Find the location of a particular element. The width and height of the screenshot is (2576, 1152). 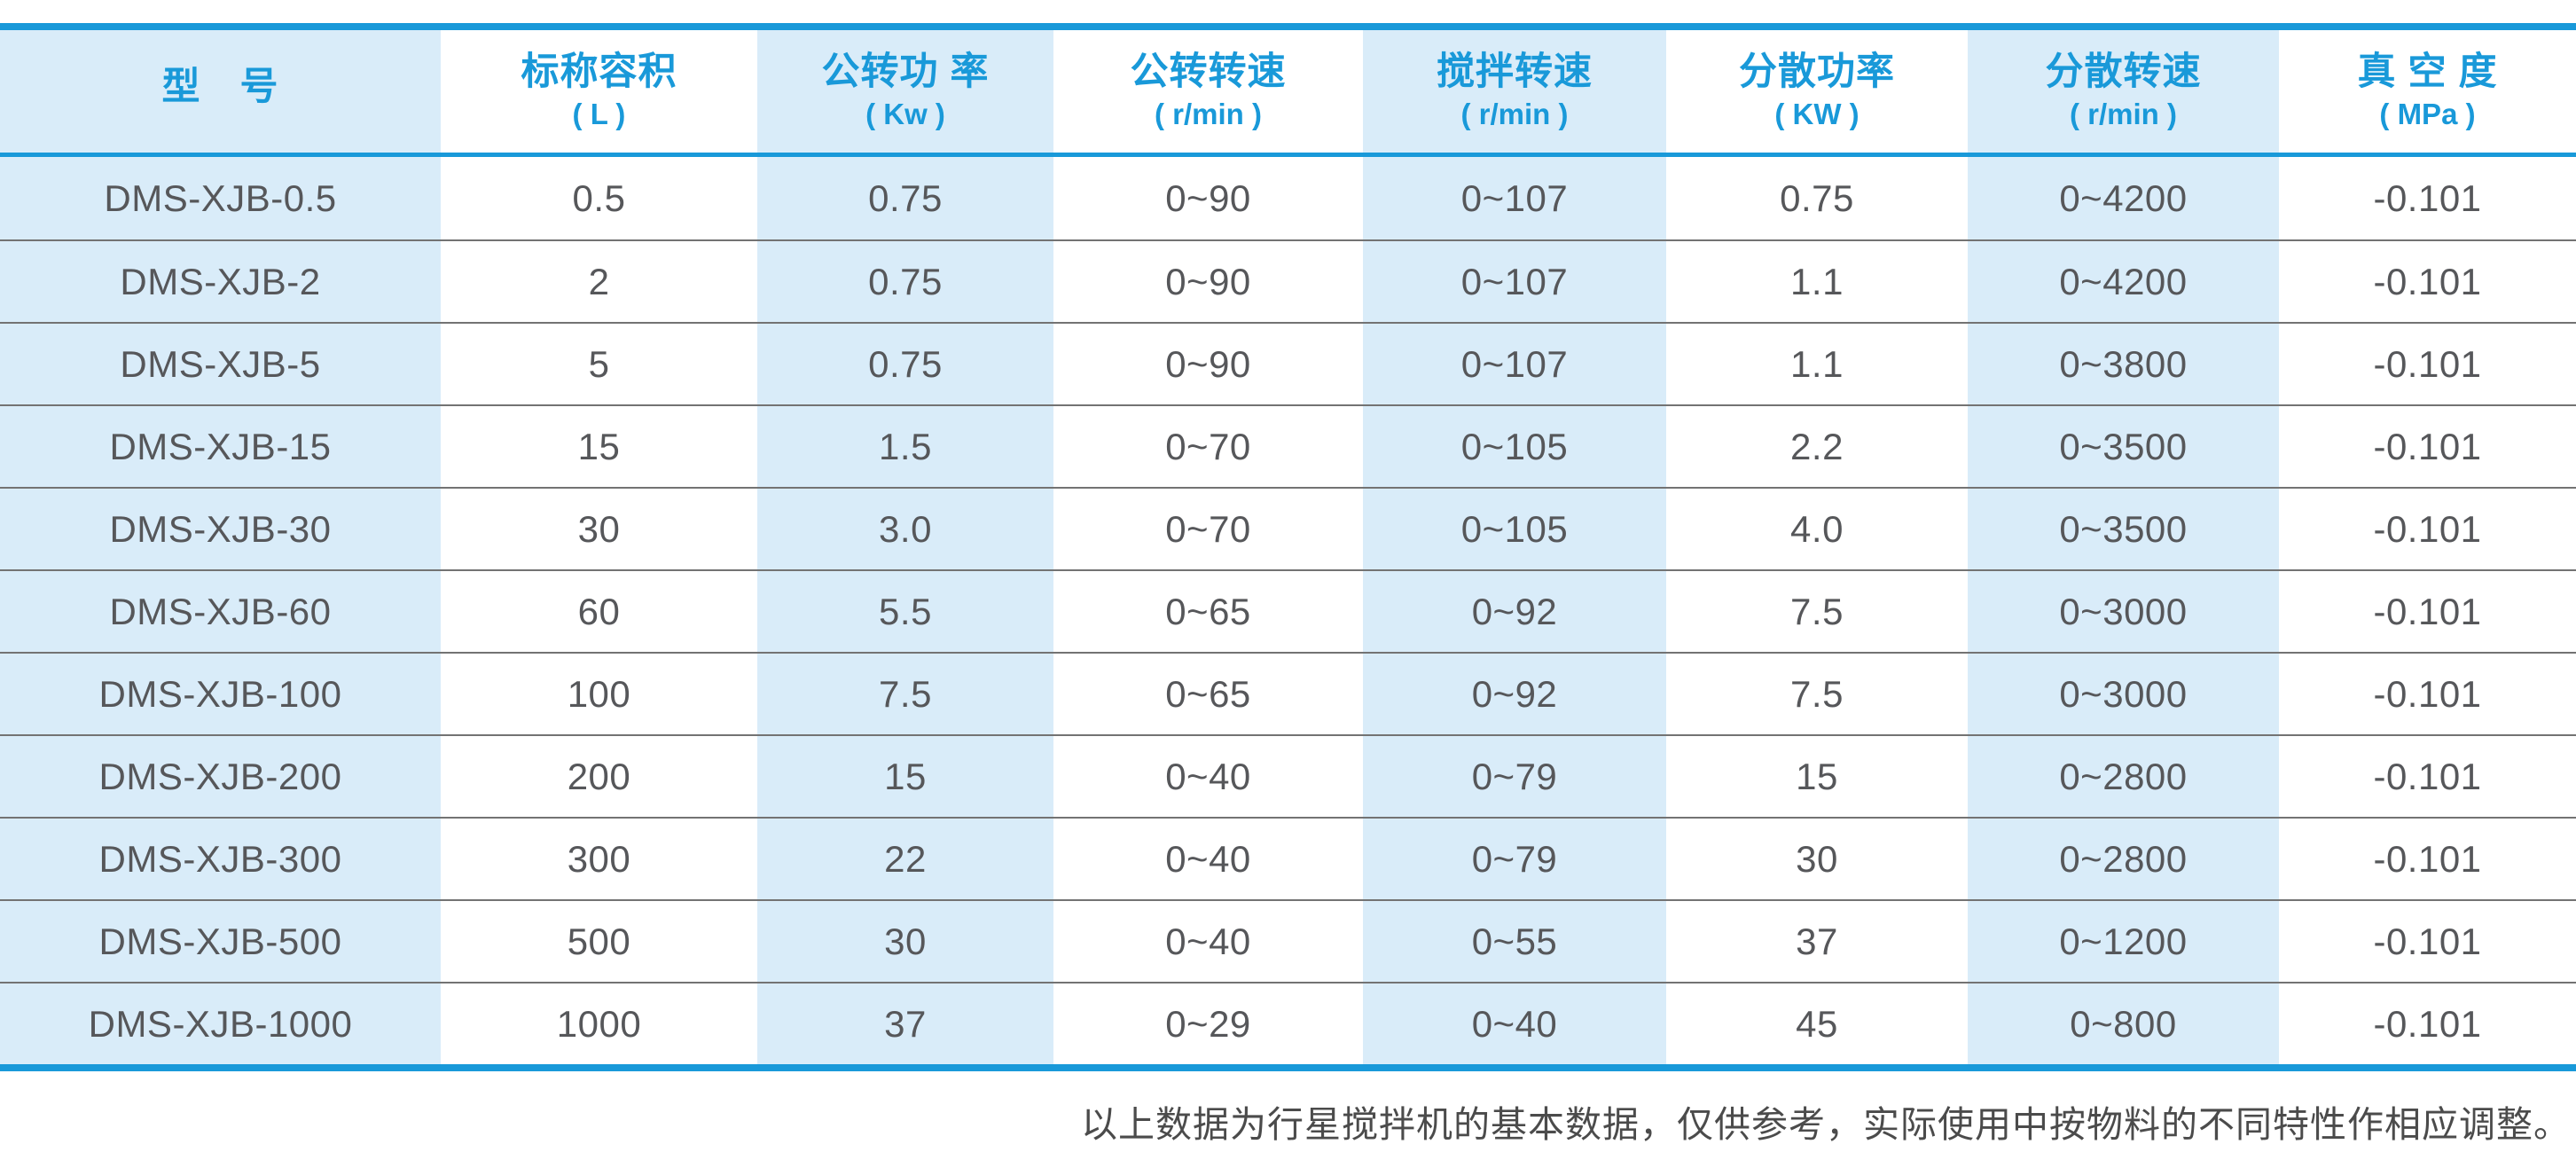

cell-revolution-speed: 0~65 is located at coordinates (1208, 693).